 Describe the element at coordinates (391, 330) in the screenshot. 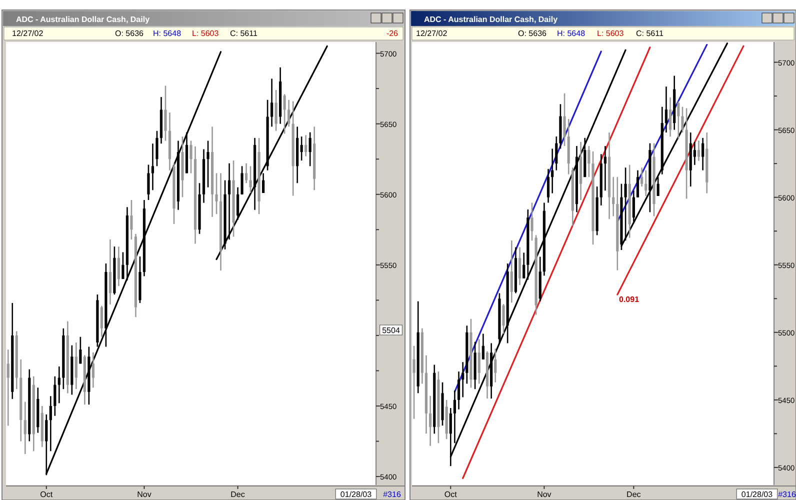

I see `text: 5504` at that location.